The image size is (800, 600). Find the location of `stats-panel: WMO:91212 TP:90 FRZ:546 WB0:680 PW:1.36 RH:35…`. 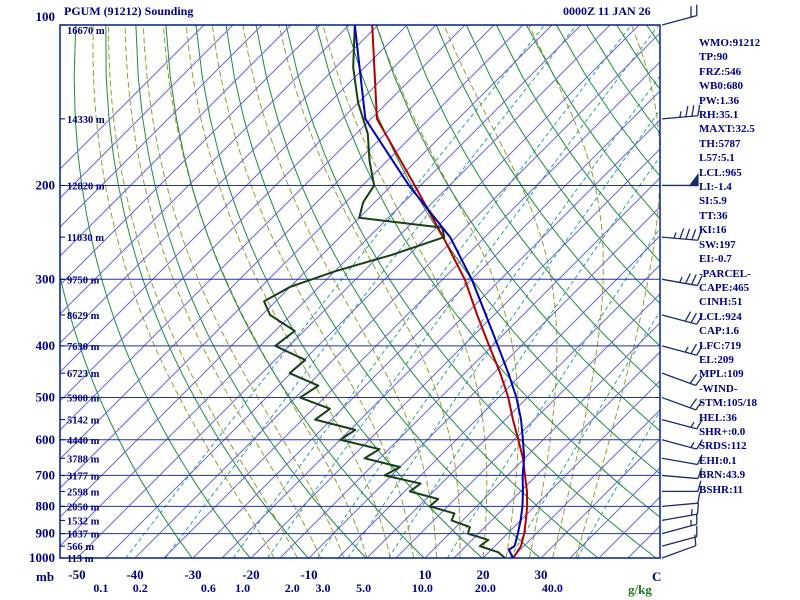

stats-panel: WMO:91212 TP:90 FRZ:546 WB0:680 PW:1.36 RH:35… is located at coordinates (749, 266).